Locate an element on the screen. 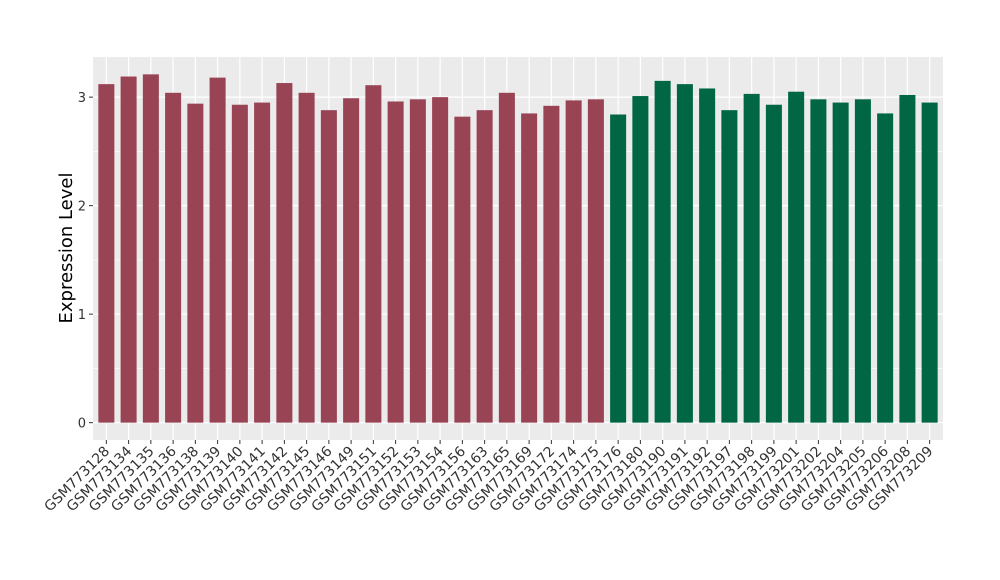  y-tick-label: 3 is located at coordinates (82, 98).